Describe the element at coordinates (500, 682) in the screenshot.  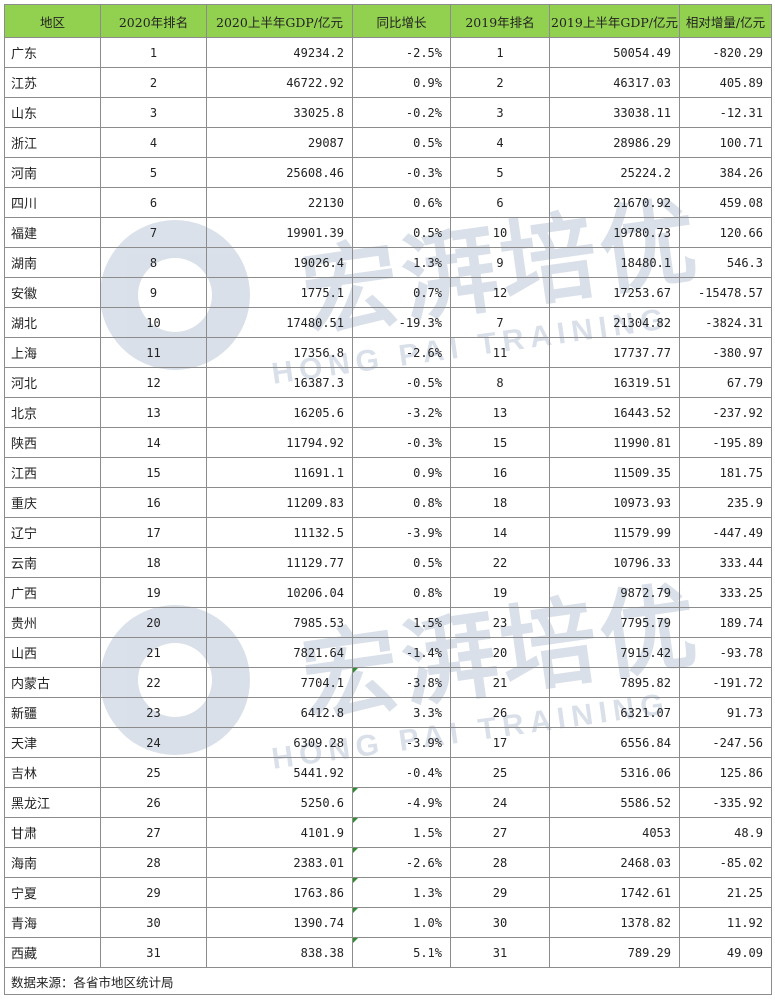
I see `cell-rank-2019: 21` at that location.